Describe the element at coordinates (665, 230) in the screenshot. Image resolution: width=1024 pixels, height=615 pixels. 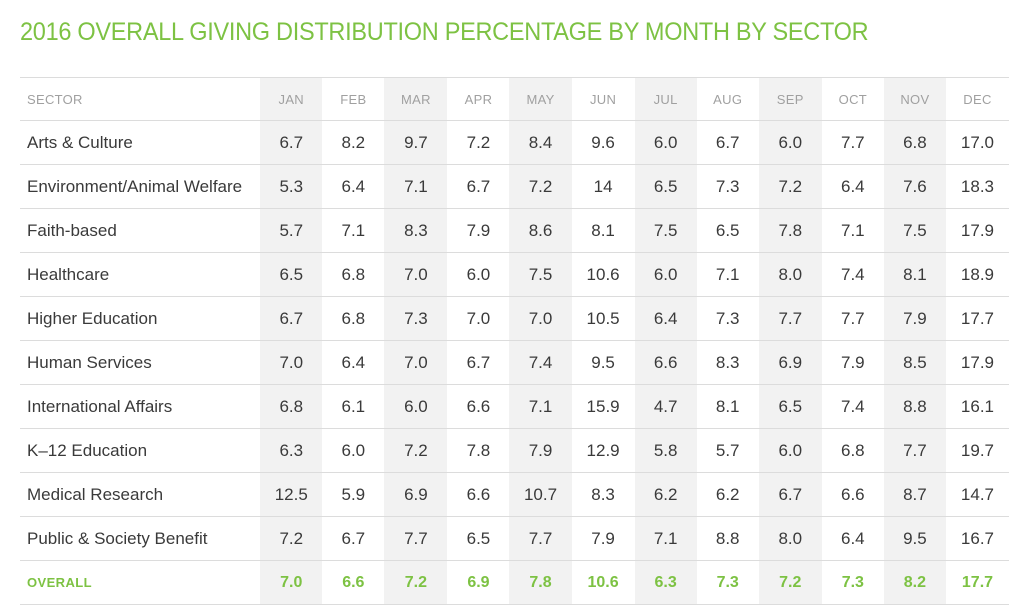
I see `value-cell: 7.5` at that location.